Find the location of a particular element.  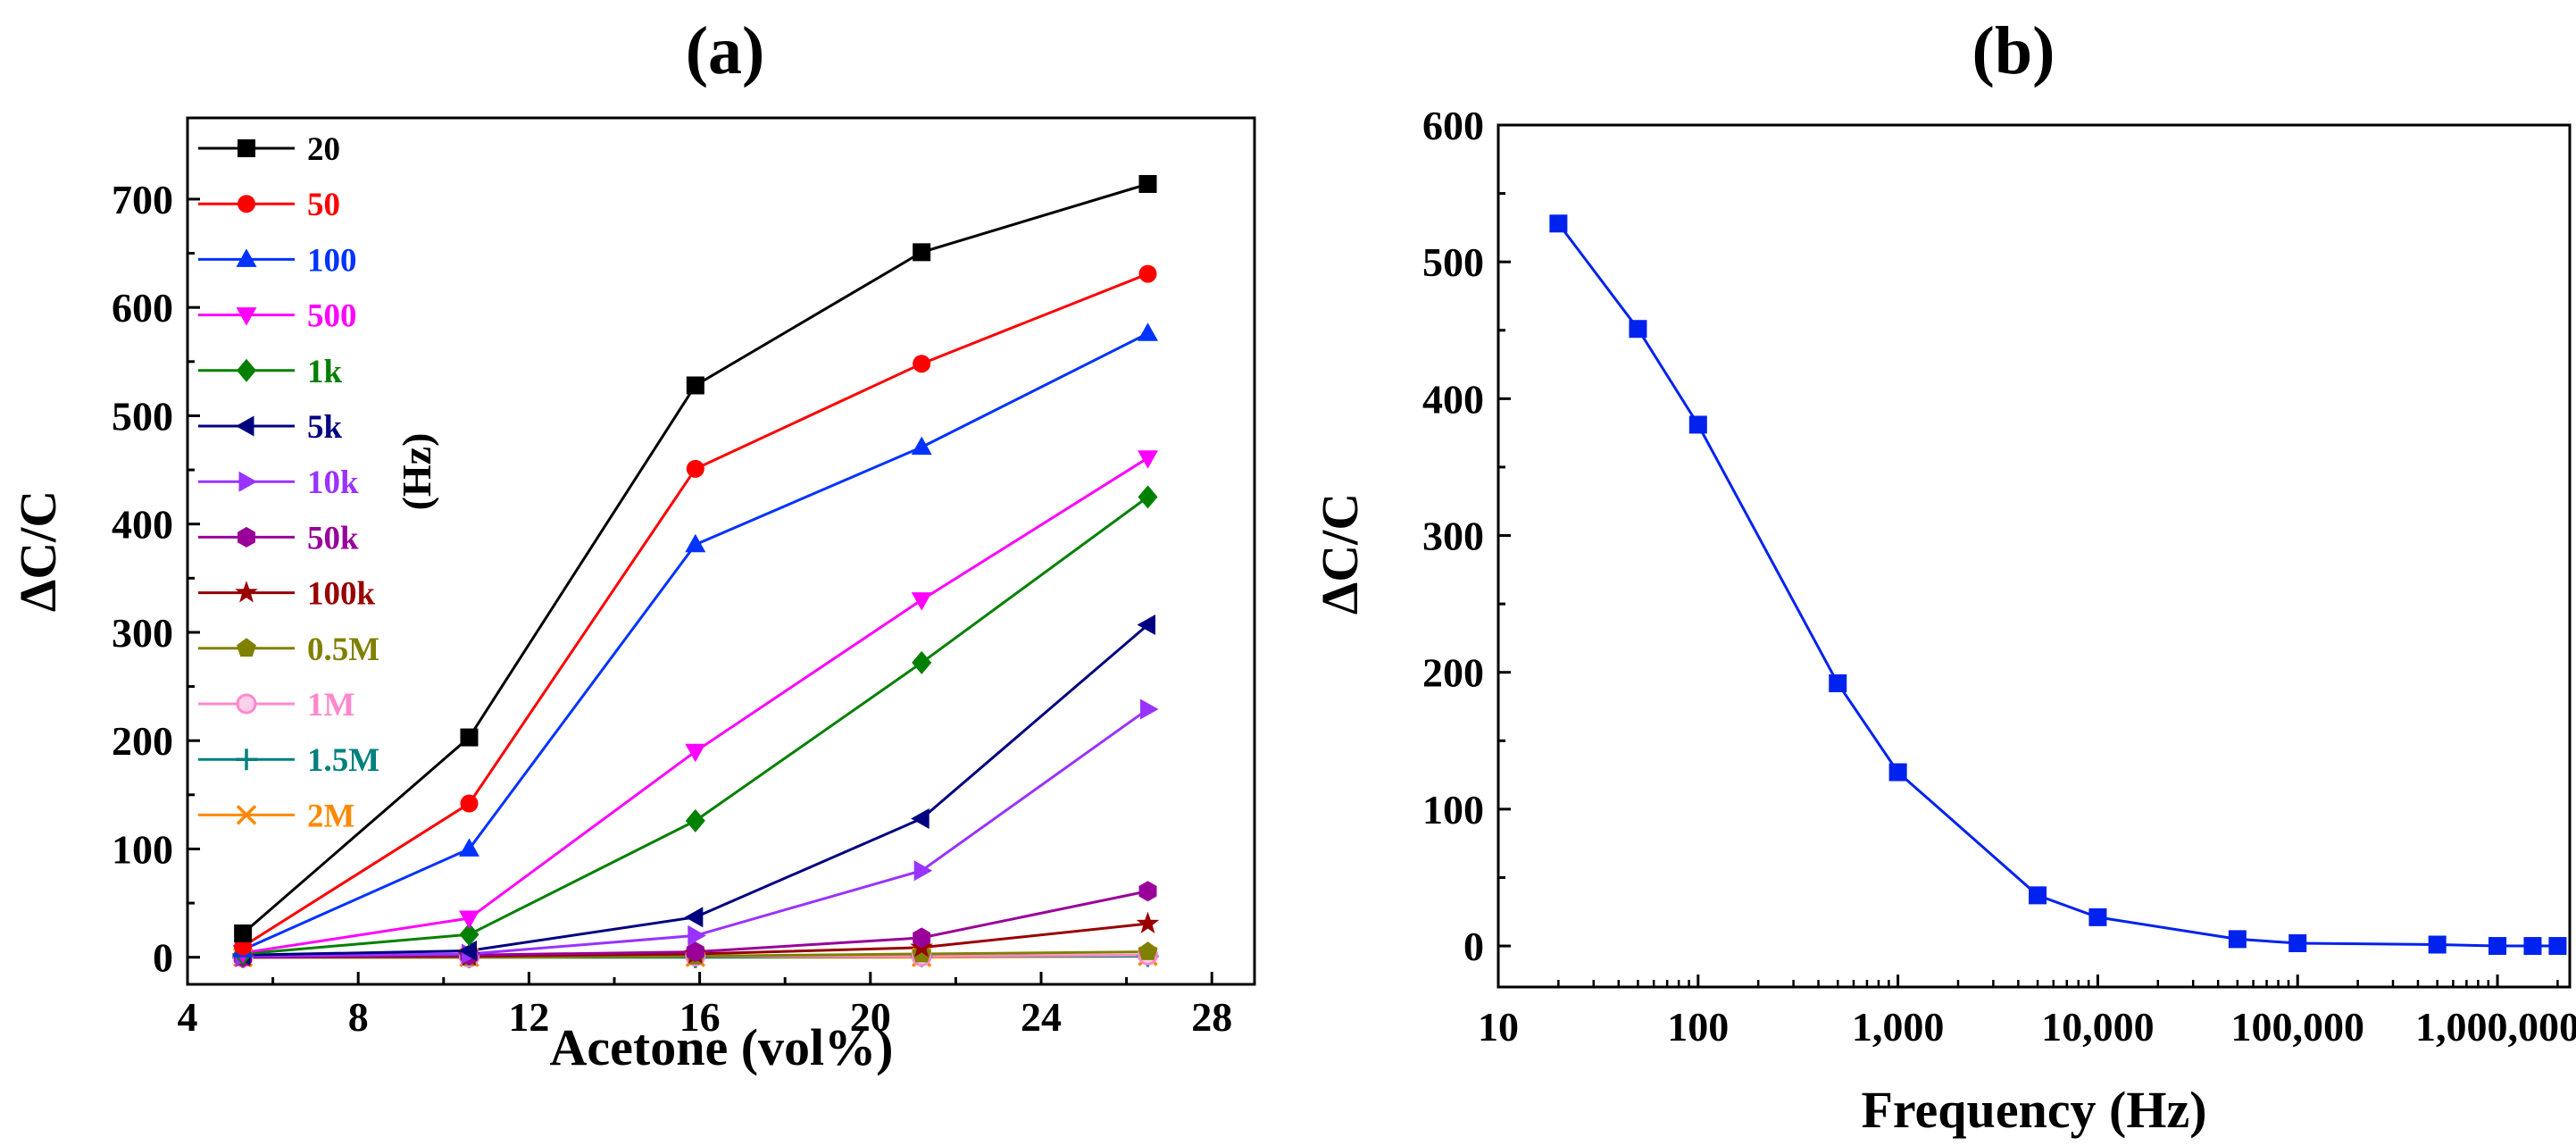

panel-b-y-axis-title: ΔC/C is located at coordinates (1340, 554).